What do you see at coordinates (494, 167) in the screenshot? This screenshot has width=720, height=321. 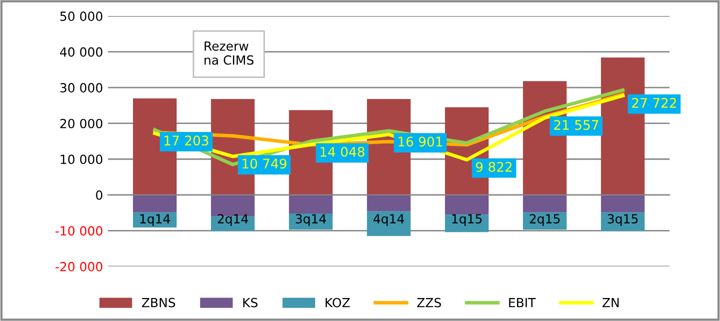 I see `data-label: 9 822` at bounding box center [494, 167].